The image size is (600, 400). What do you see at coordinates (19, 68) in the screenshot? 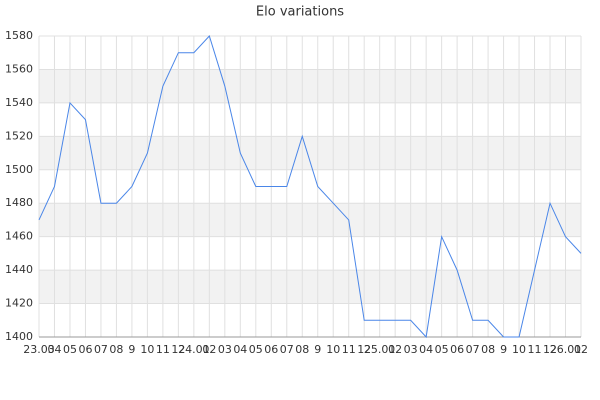
I see `y-tick-label: 1560` at bounding box center [19, 68].